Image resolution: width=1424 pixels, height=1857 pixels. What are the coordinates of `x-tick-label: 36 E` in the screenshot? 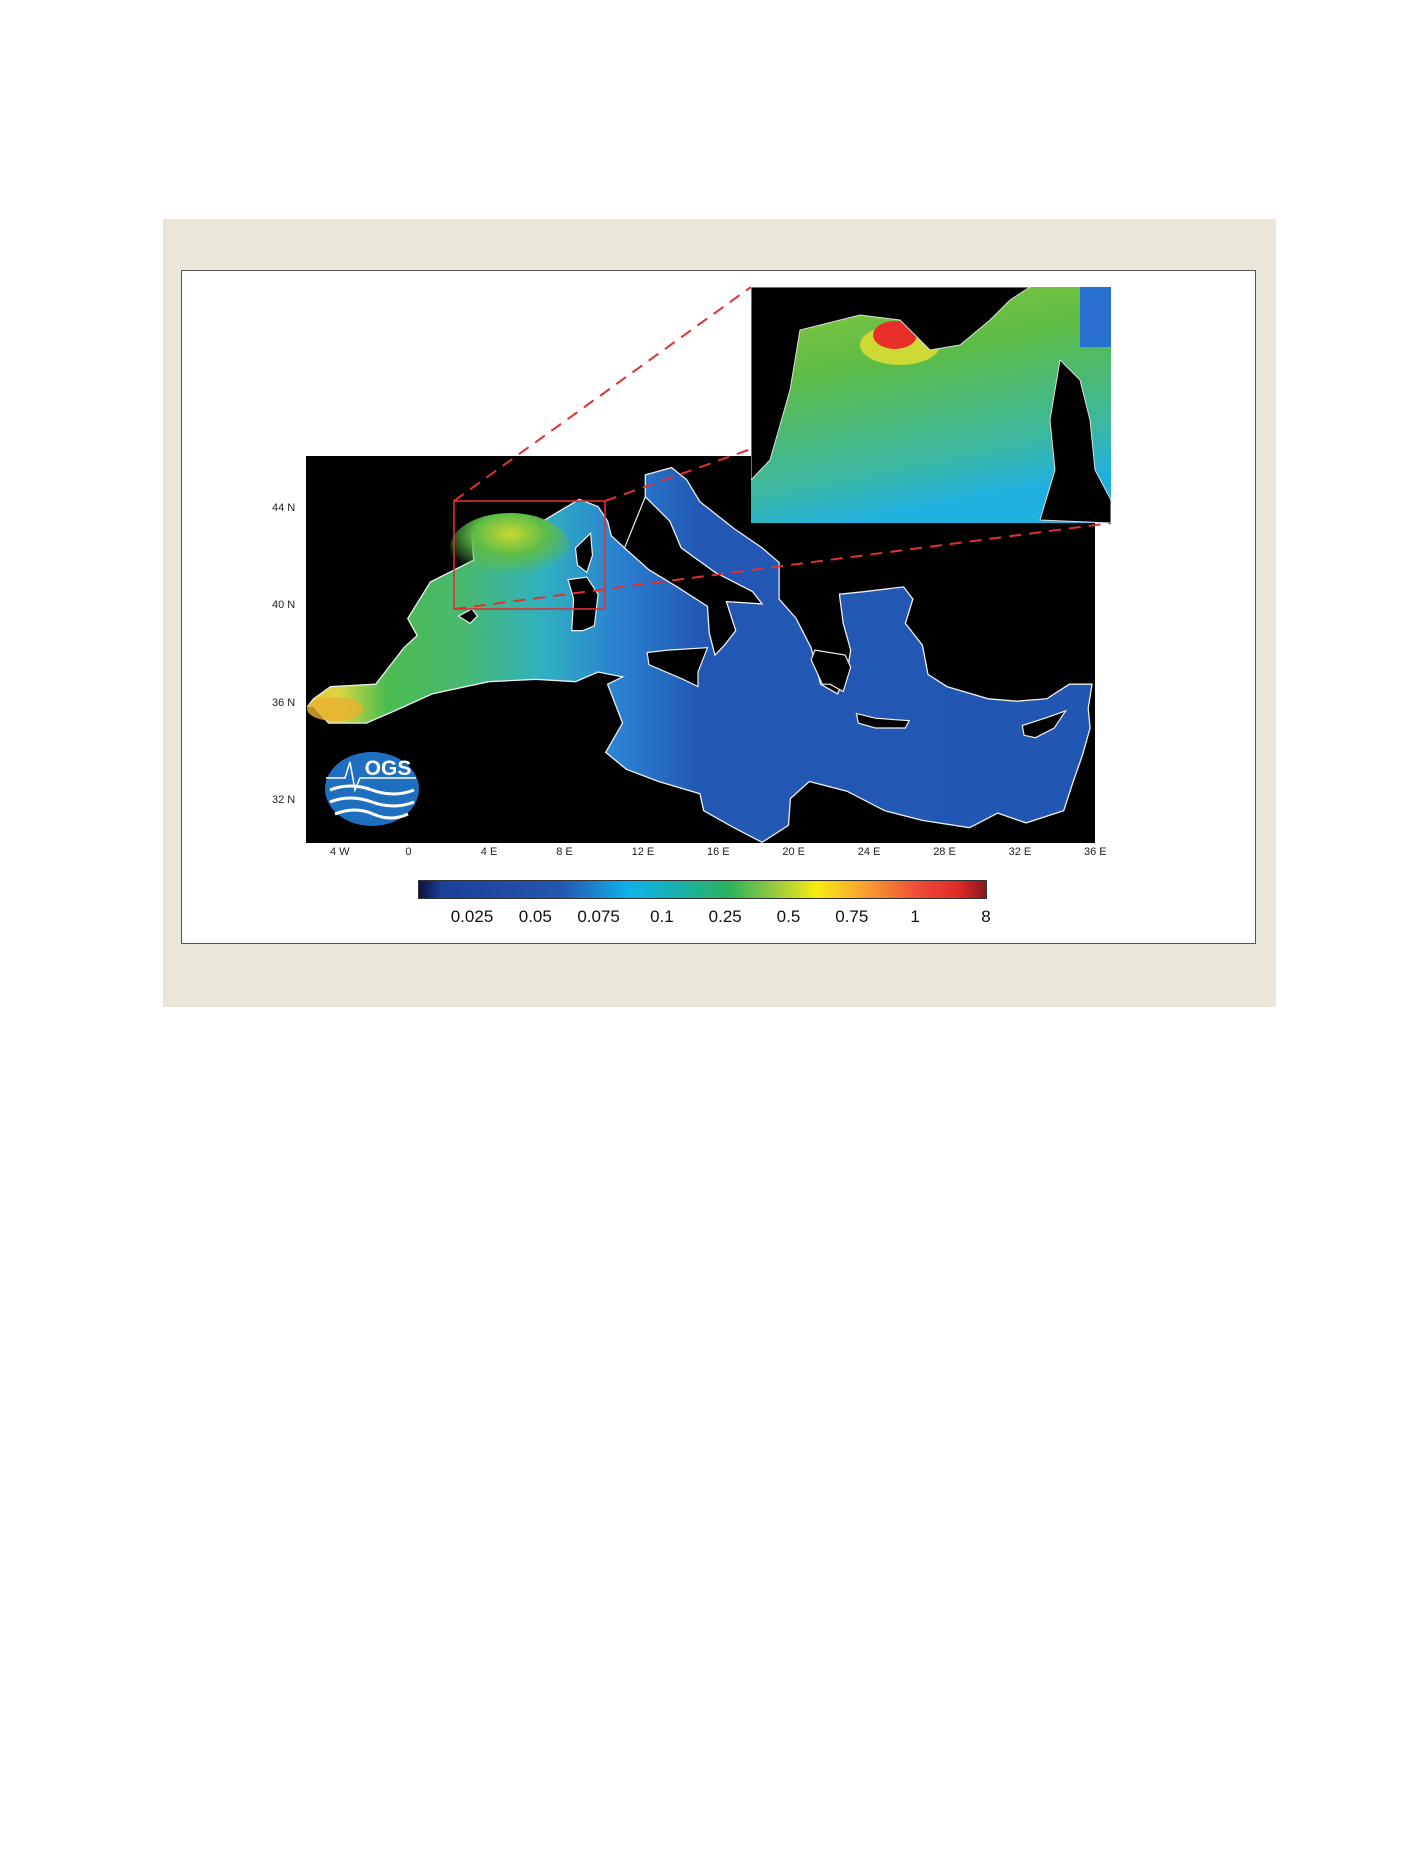 It's located at (1095, 852).